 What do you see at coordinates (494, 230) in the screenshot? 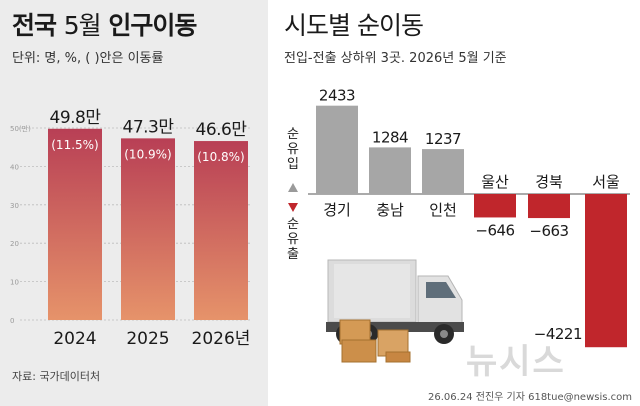
I see `bar-value-label: −646` at bounding box center [494, 230].